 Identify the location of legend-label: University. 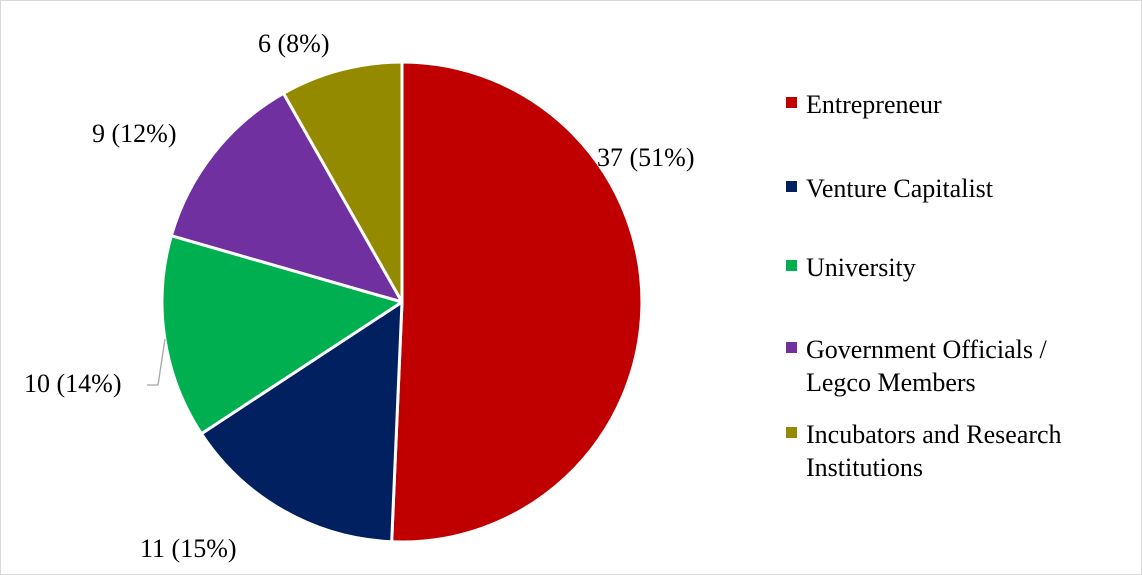
(861, 267).